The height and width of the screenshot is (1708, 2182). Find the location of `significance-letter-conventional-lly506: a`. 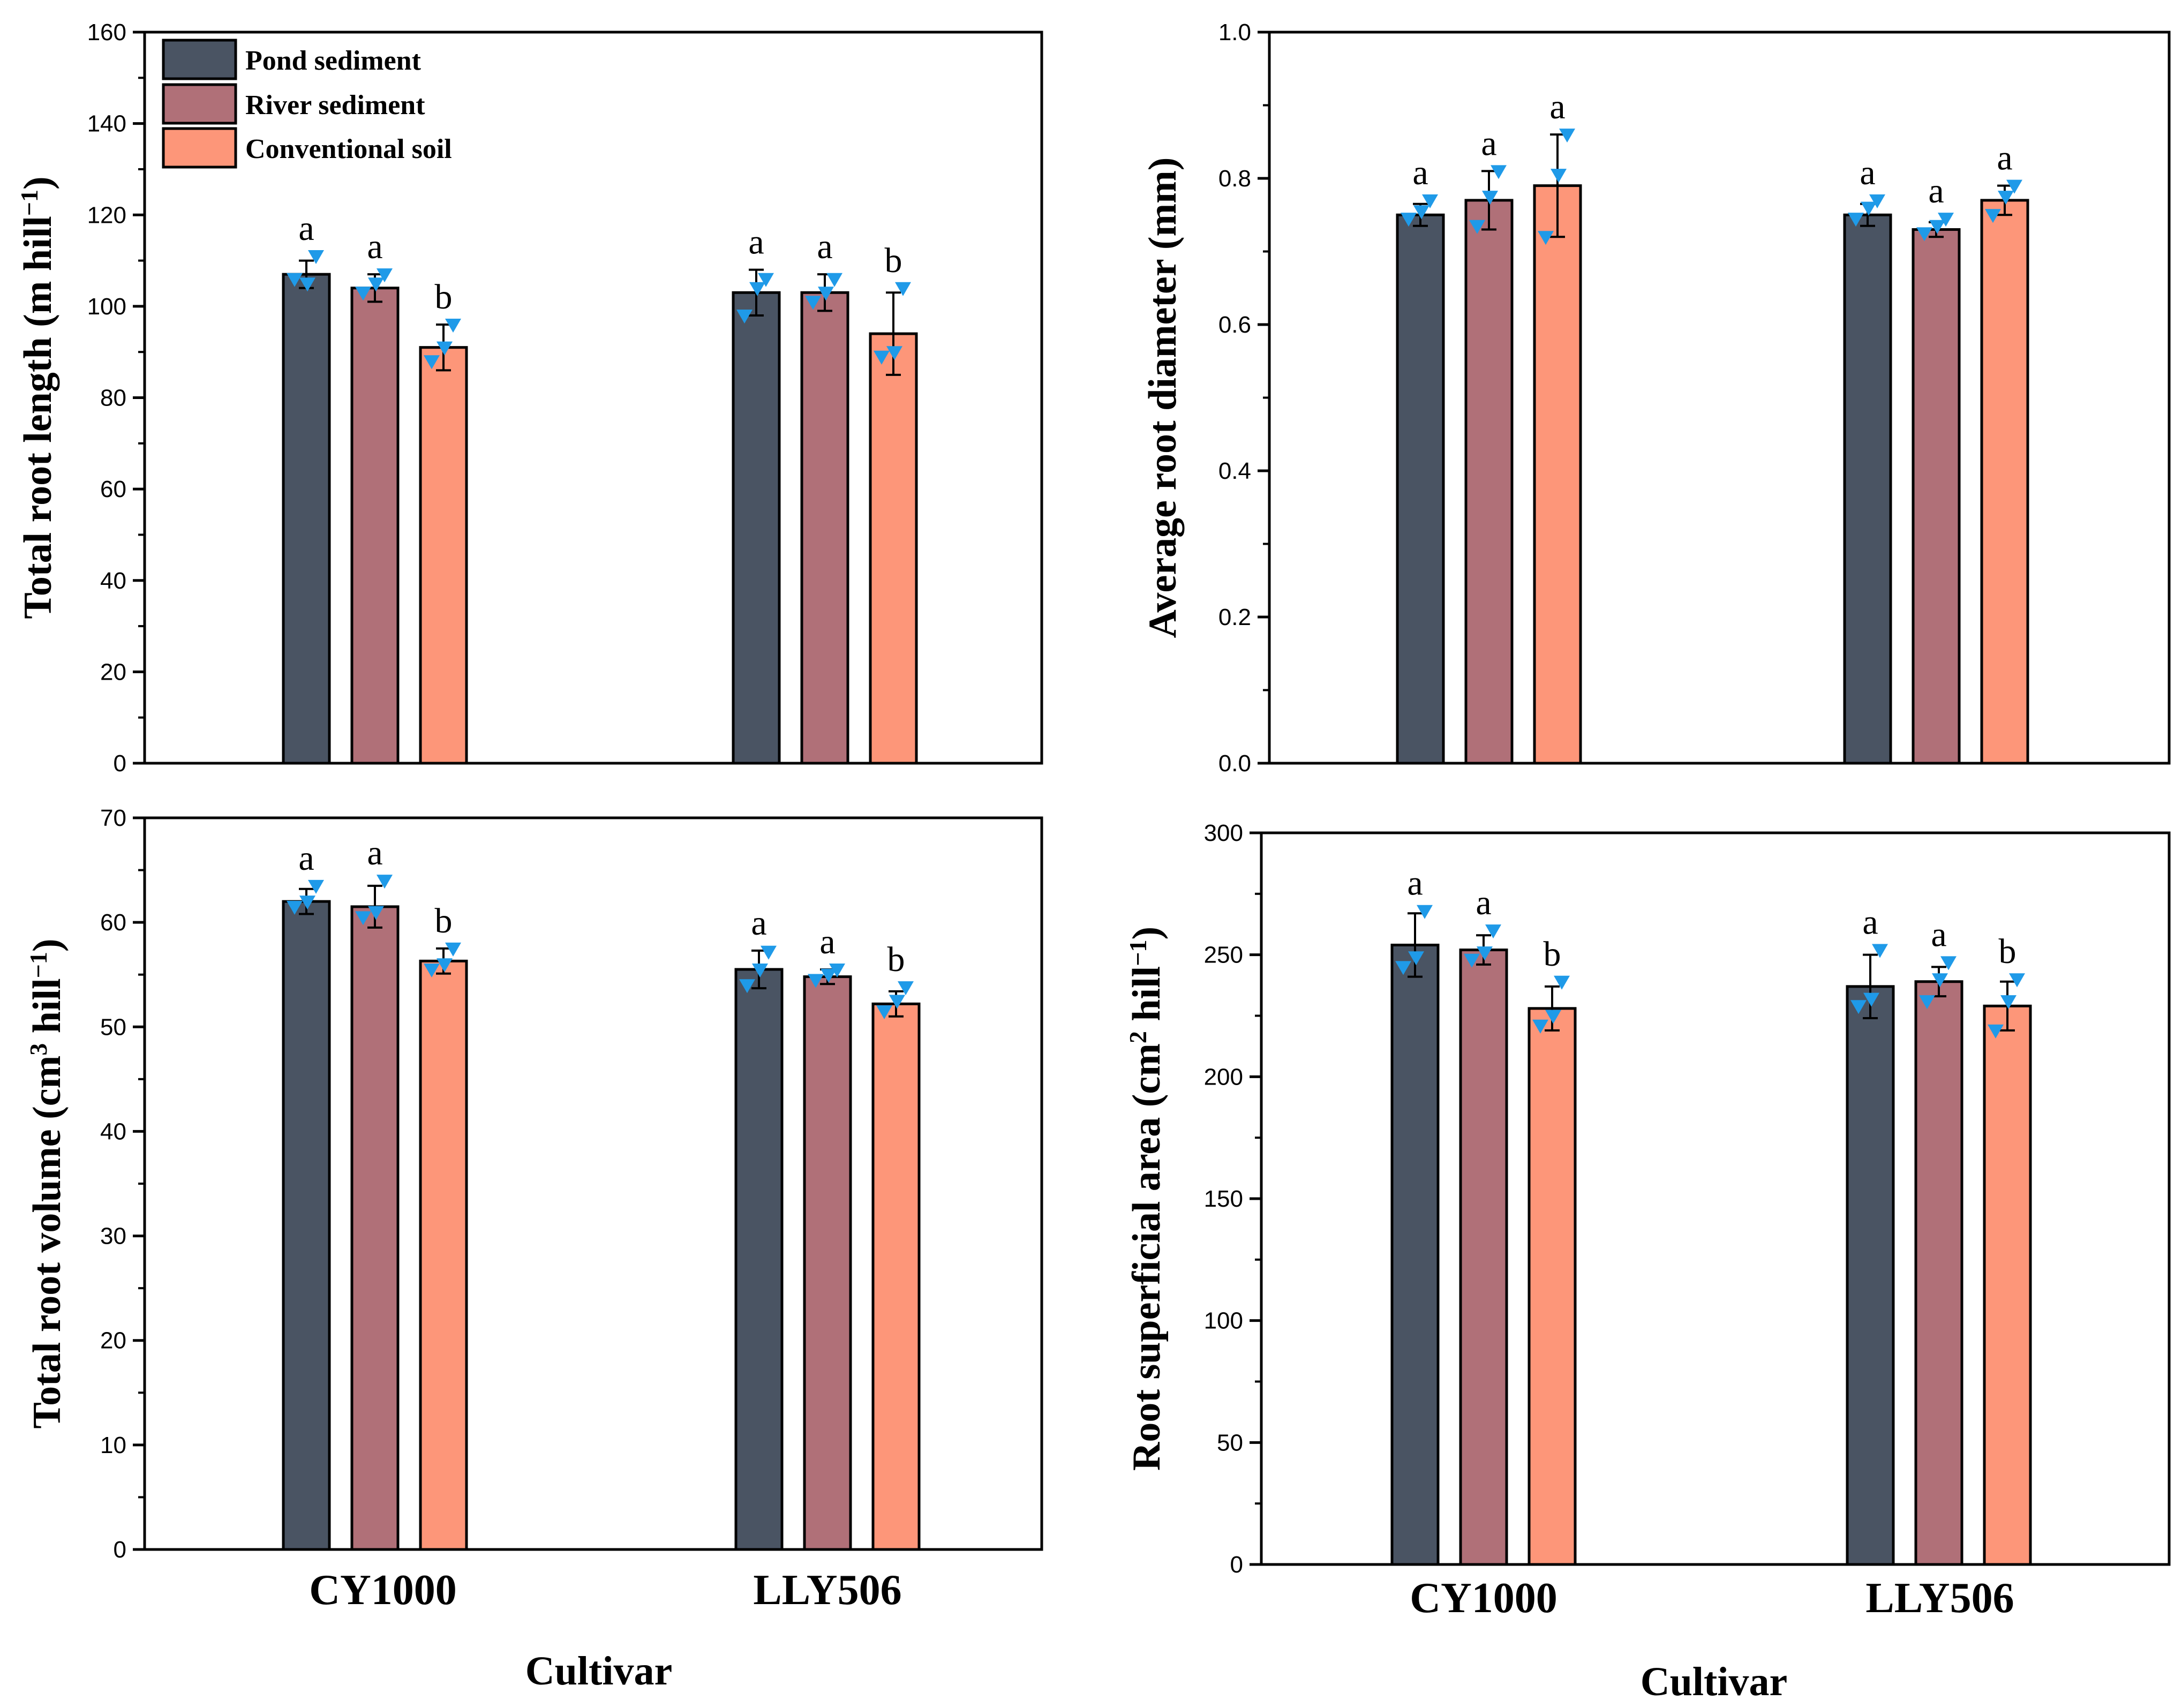

significance-letter-conventional-lly506: a is located at coordinates (2004, 158).